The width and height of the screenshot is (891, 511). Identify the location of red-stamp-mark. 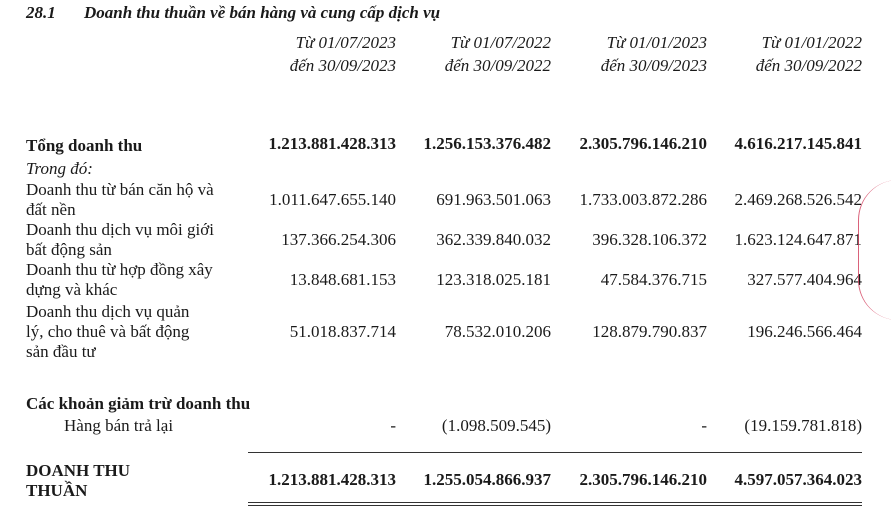
(874, 250).